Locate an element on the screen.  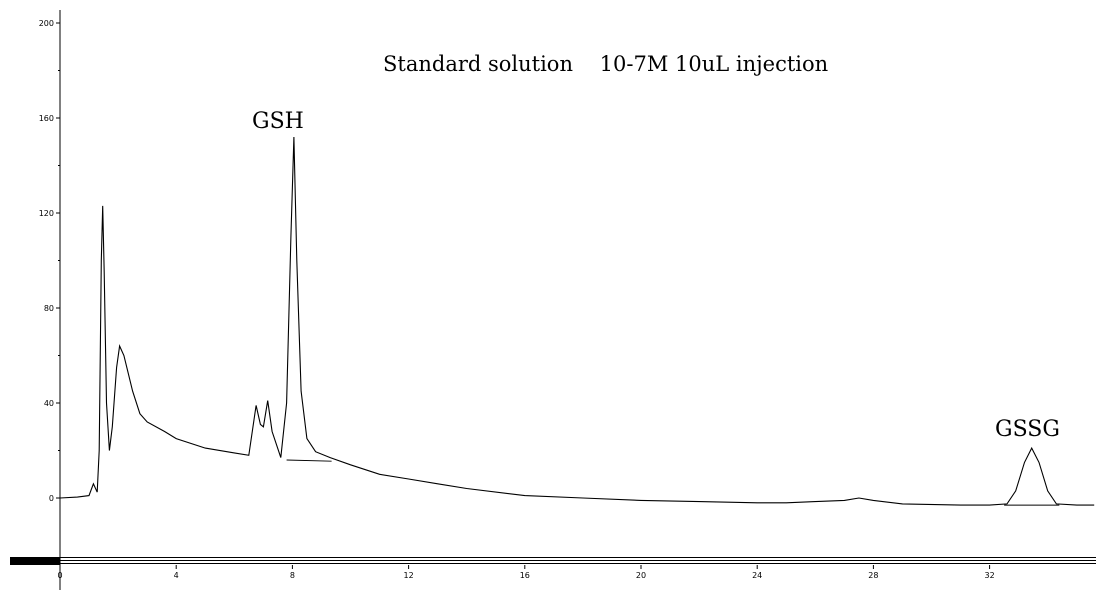
annotation-gsh: GSH is located at coordinates (278, 121).